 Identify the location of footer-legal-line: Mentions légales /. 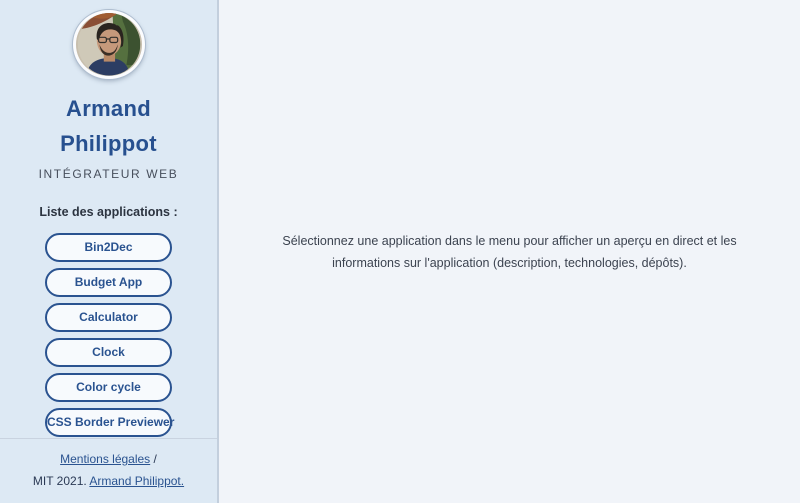
(108, 459).